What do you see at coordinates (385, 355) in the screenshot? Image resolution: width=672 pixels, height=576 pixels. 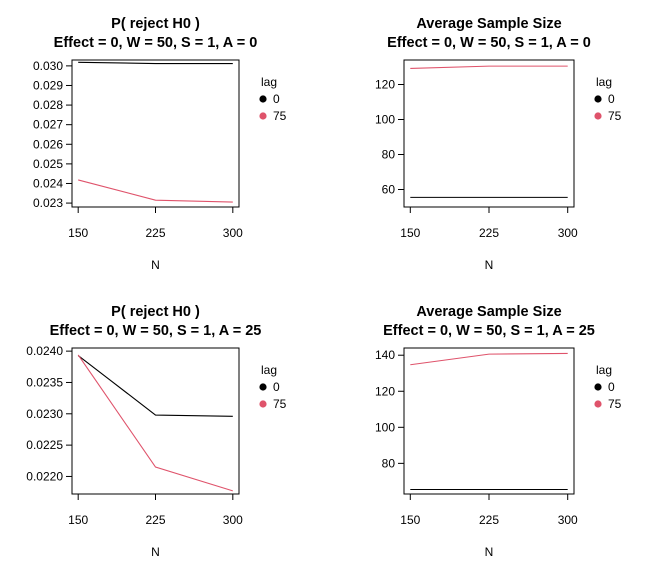 I see `y-tick-label: 140` at bounding box center [385, 355].